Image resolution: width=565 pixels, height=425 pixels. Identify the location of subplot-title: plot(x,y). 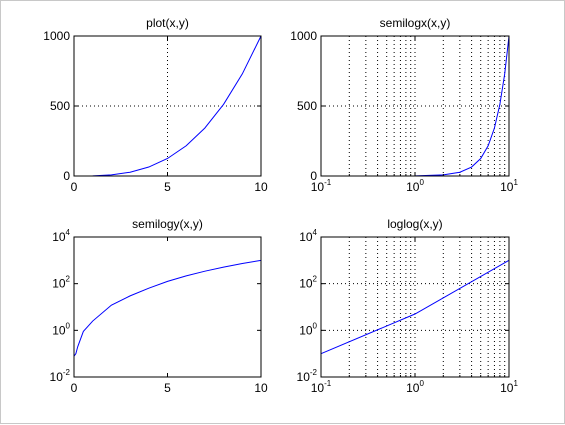
(167, 23).